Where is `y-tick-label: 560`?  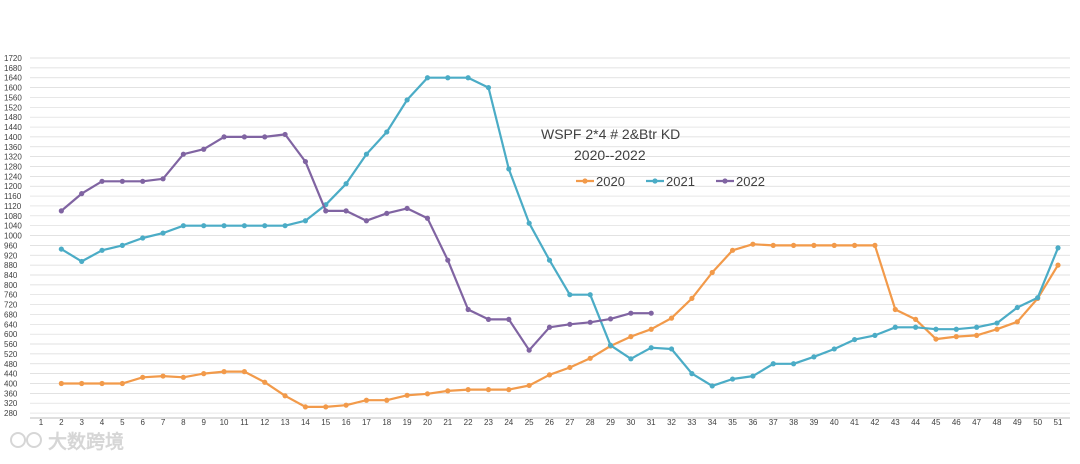
y-tick-label: 560 is located at coordinates (11, 344).